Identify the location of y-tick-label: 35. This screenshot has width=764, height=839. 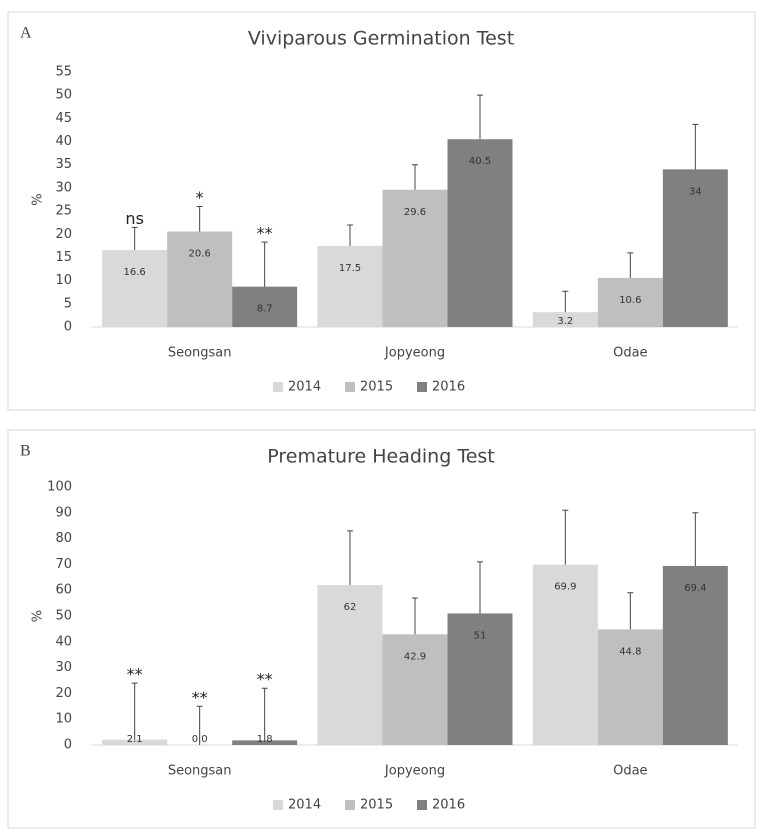
(63, 164).